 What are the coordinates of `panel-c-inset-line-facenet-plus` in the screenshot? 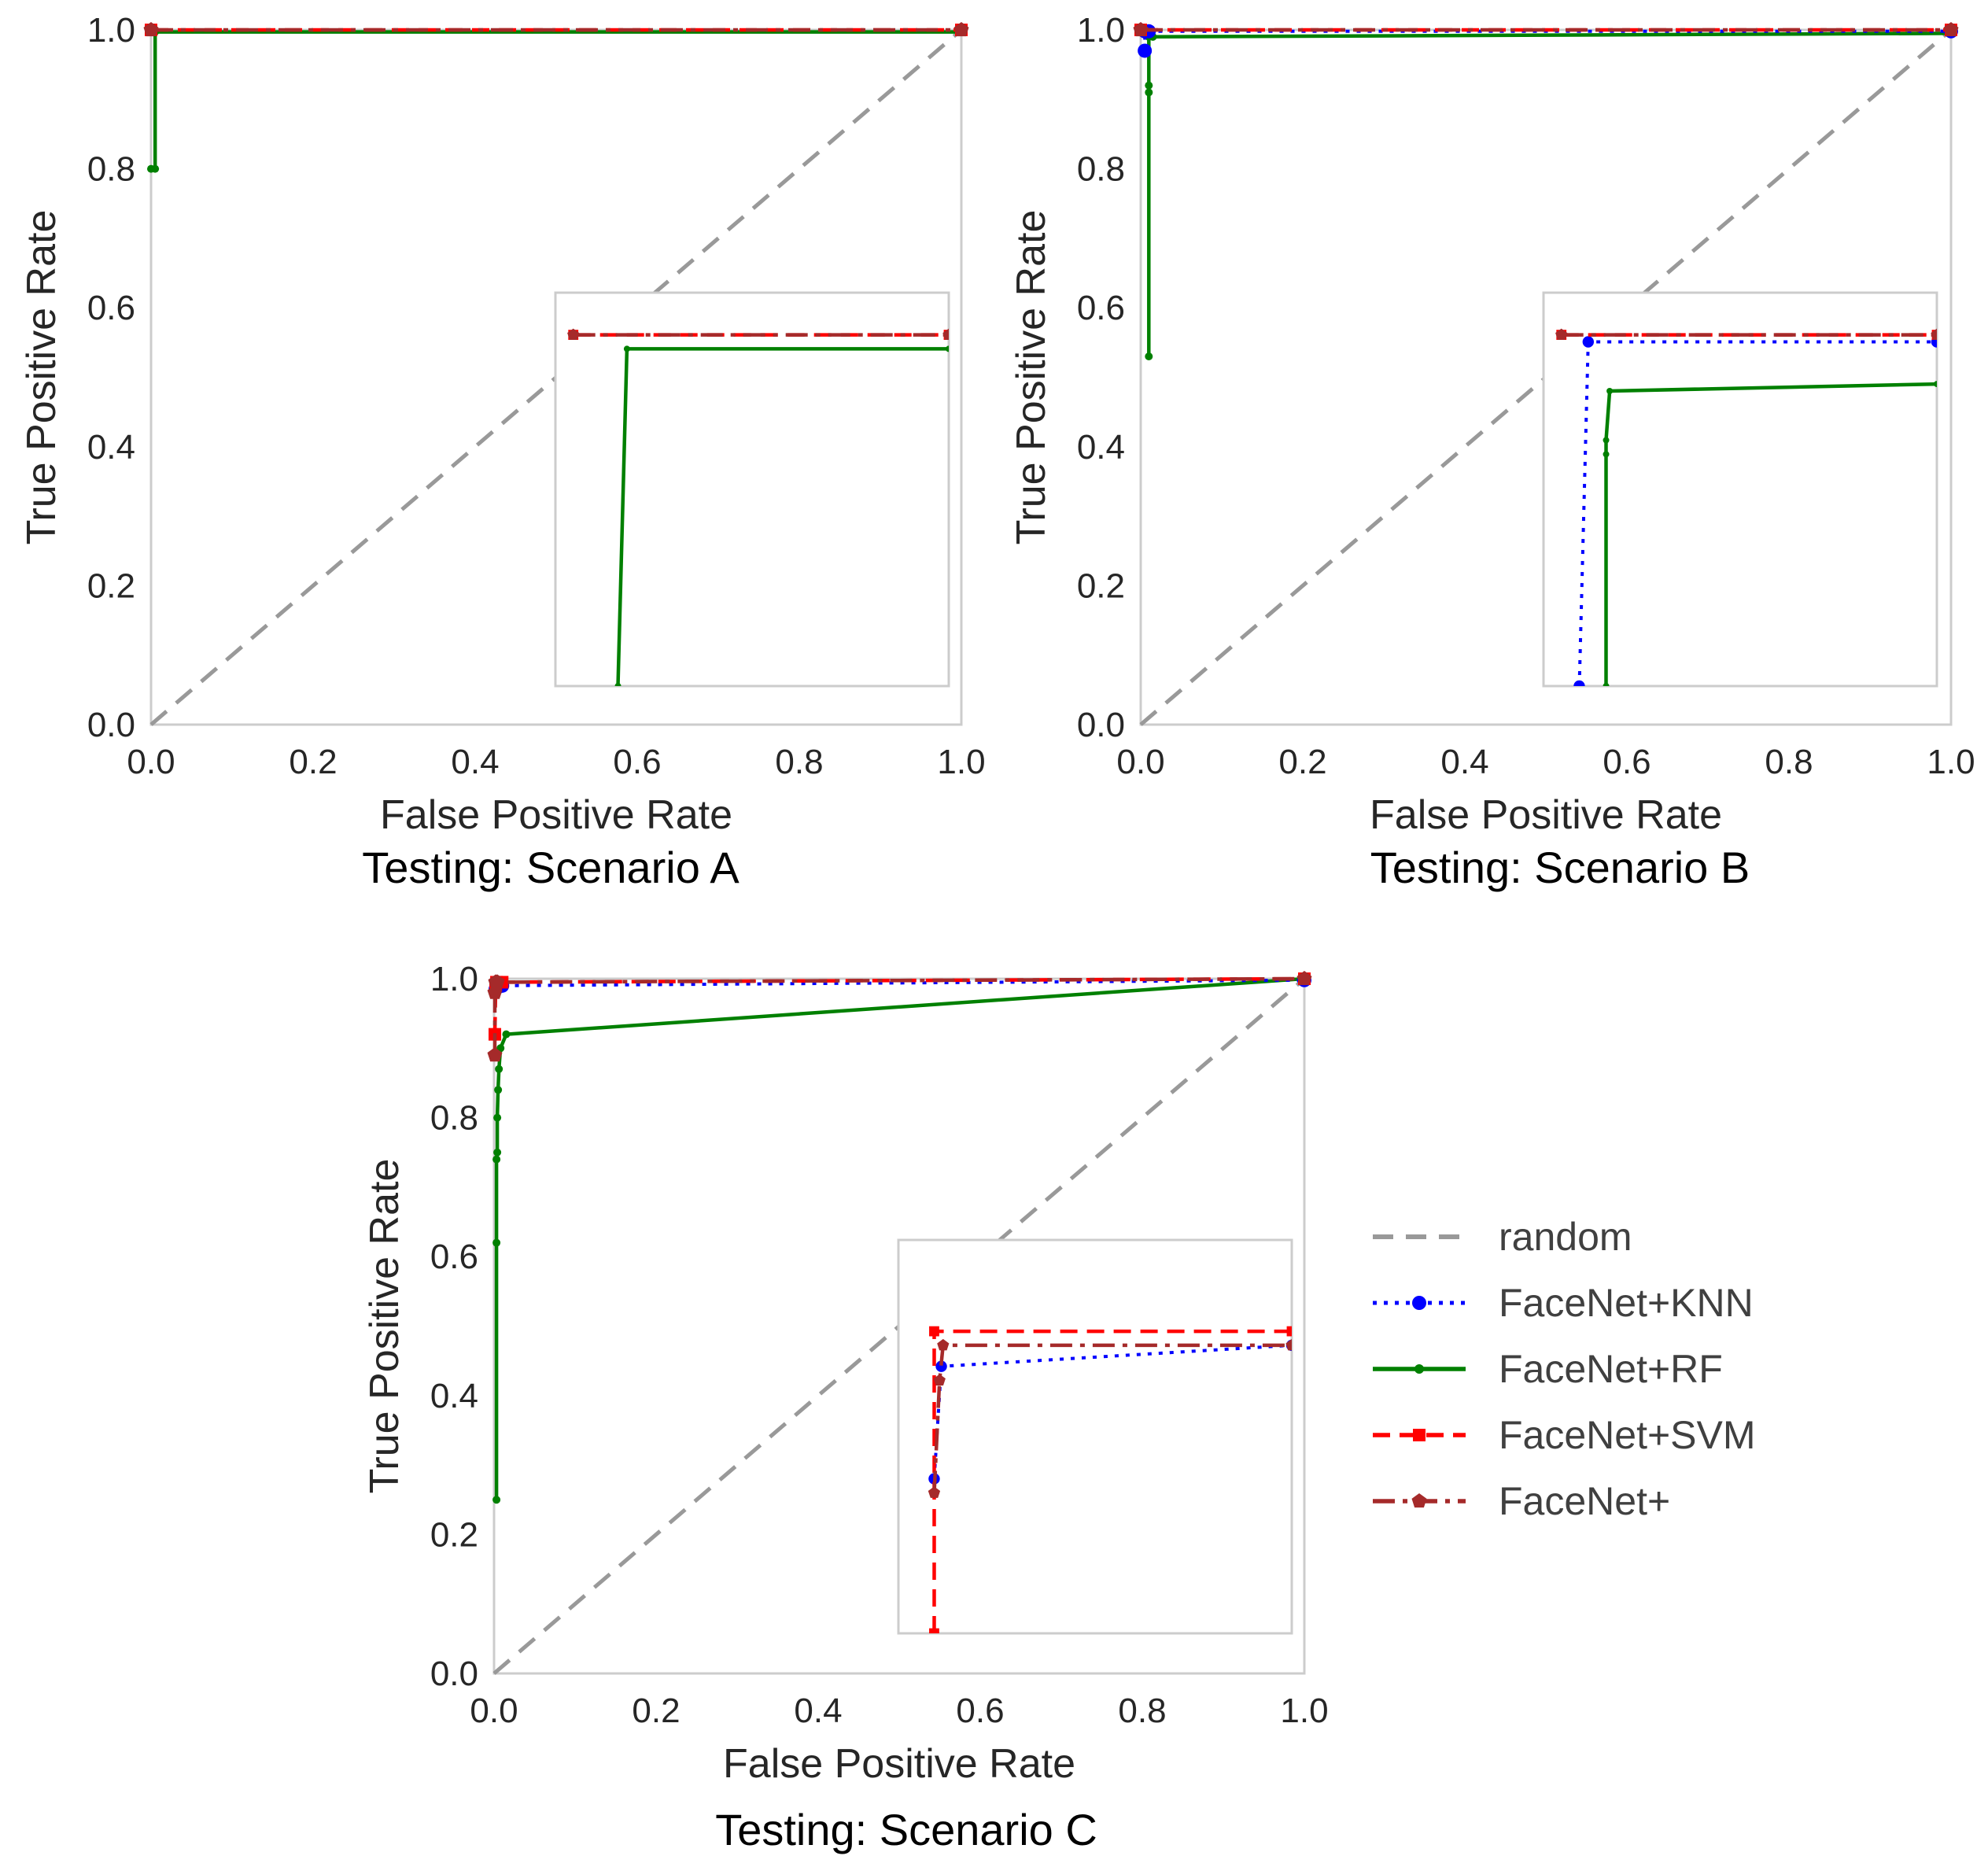 It's located at (1112, 1418).